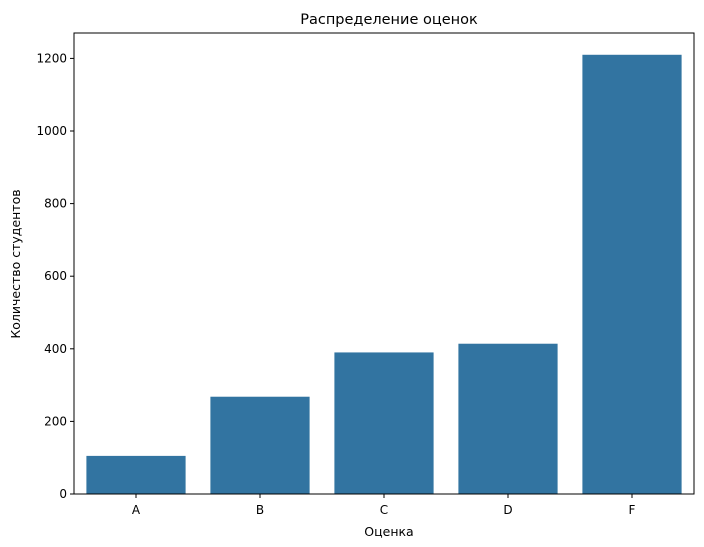  What do you see at coordinates (384, 510) in the screenshot?
I see `x-tick-label-C: C` at bounding box center [384, 510].